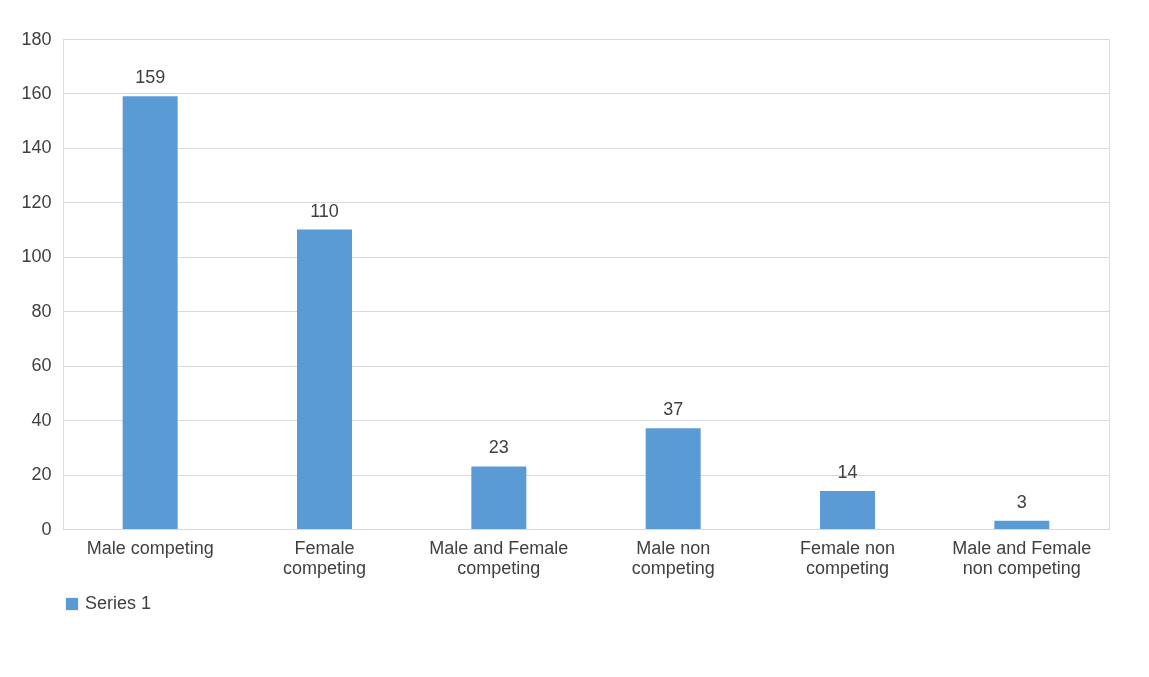 The image size is (1149, 677). Describe the element at coordinates (36, 147) in the screenshot. I see `y-tick-label: 140` at that location.